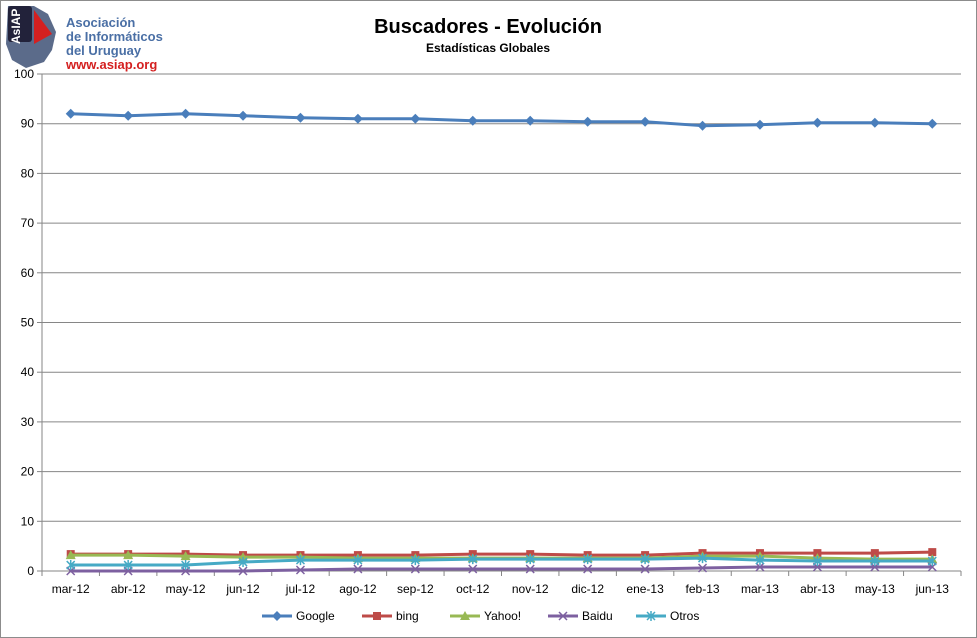  I want to click on x-tick-label: jun-12, so click(242, 589).